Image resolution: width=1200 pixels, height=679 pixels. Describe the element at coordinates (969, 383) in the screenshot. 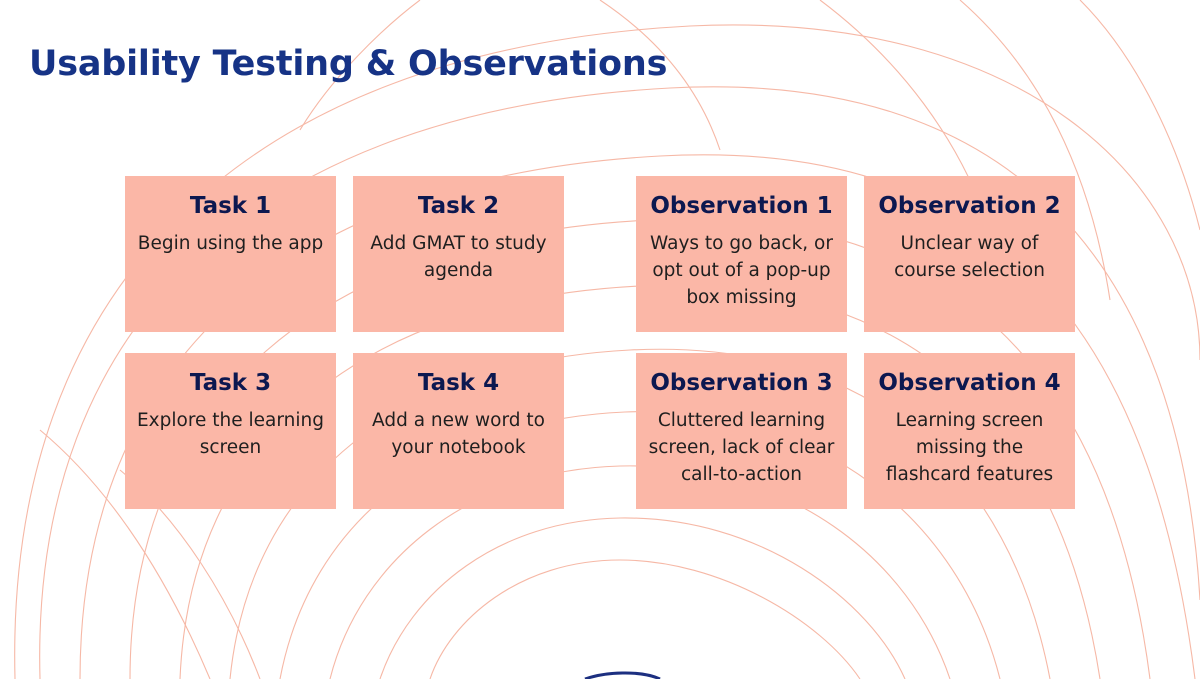

I see `observation-title: Observation 4` at that location.